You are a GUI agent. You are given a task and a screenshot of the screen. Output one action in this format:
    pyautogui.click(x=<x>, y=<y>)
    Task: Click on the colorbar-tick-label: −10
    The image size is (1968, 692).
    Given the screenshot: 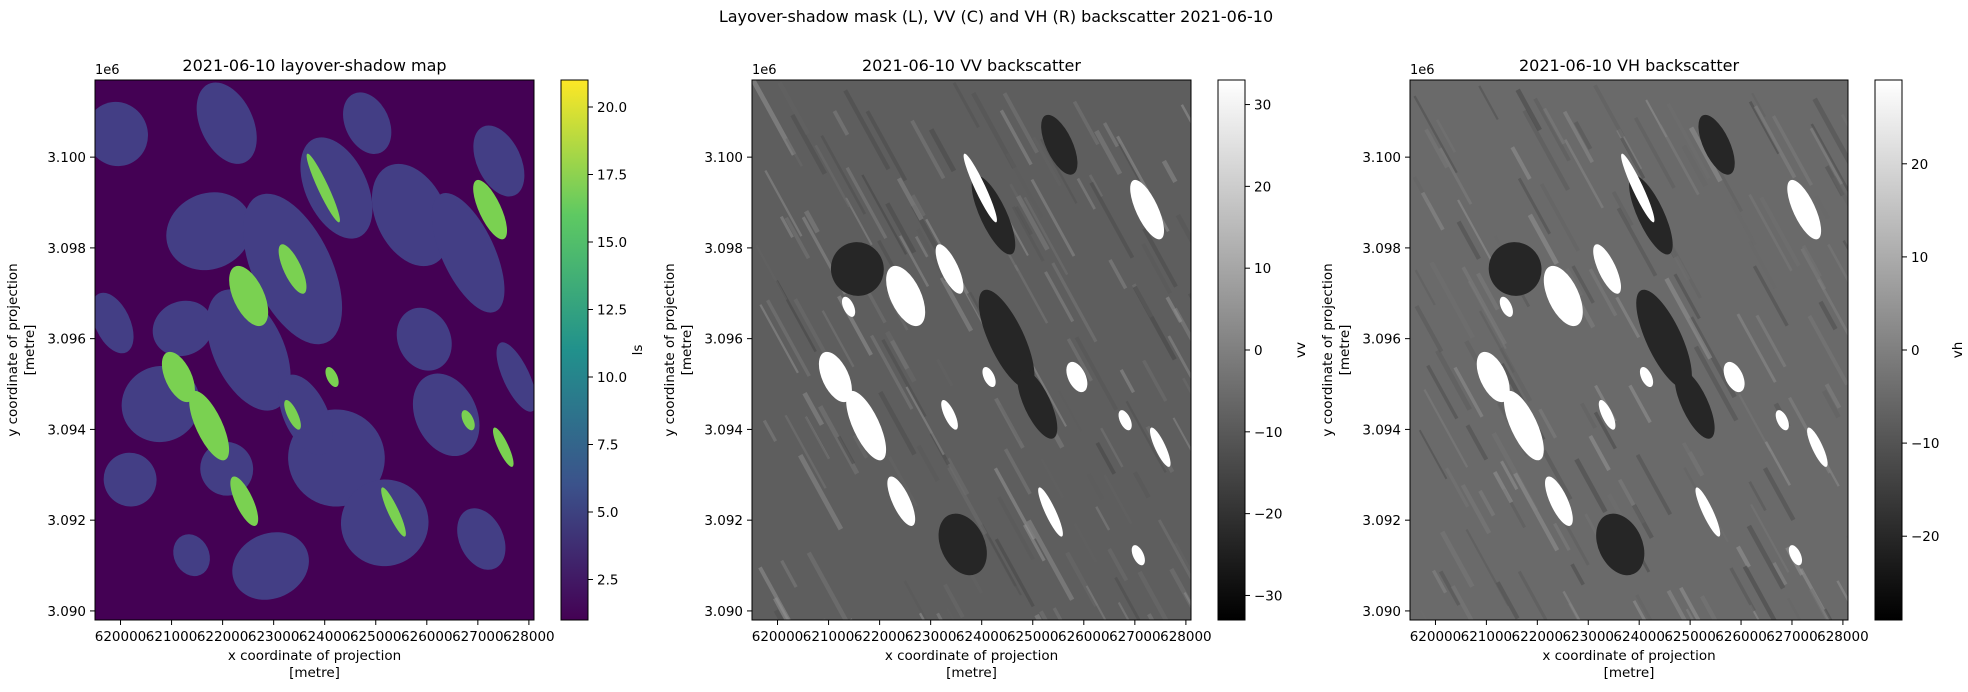 What is the action you would take?
    pyautogui.click(x=1925, y=444)
    